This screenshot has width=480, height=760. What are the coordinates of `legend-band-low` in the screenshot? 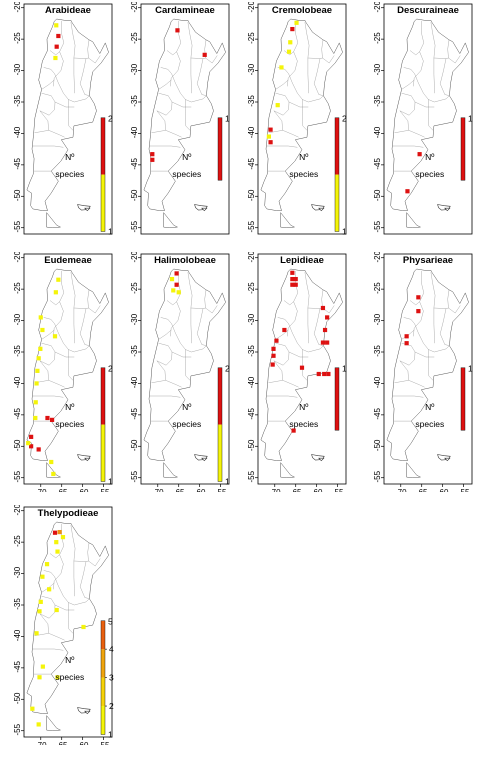 It's located at (103, 203).